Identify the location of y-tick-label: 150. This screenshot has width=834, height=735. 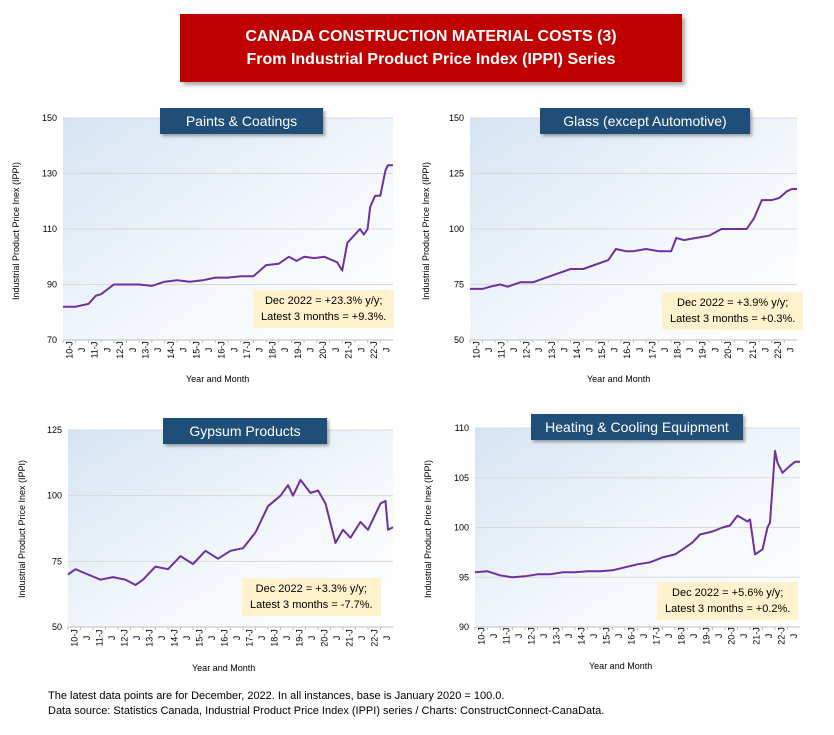
(456, 118).